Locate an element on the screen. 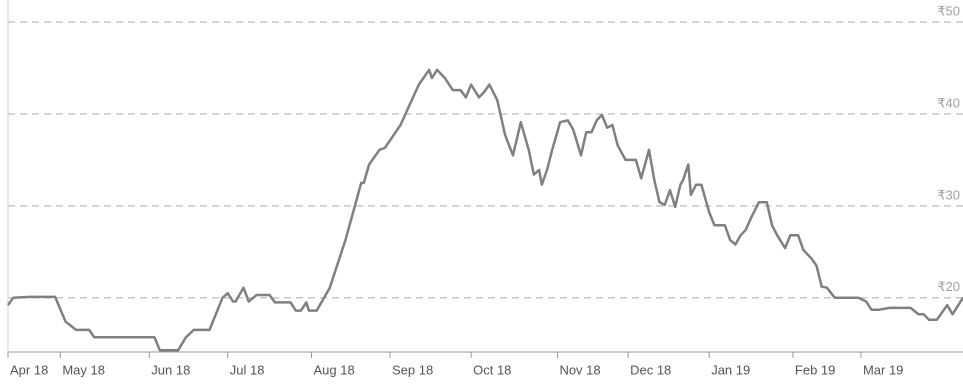 The width and height of the screenshot is (963, 390). y-tick-label: ₹40 is located at coordinates (948, 102).